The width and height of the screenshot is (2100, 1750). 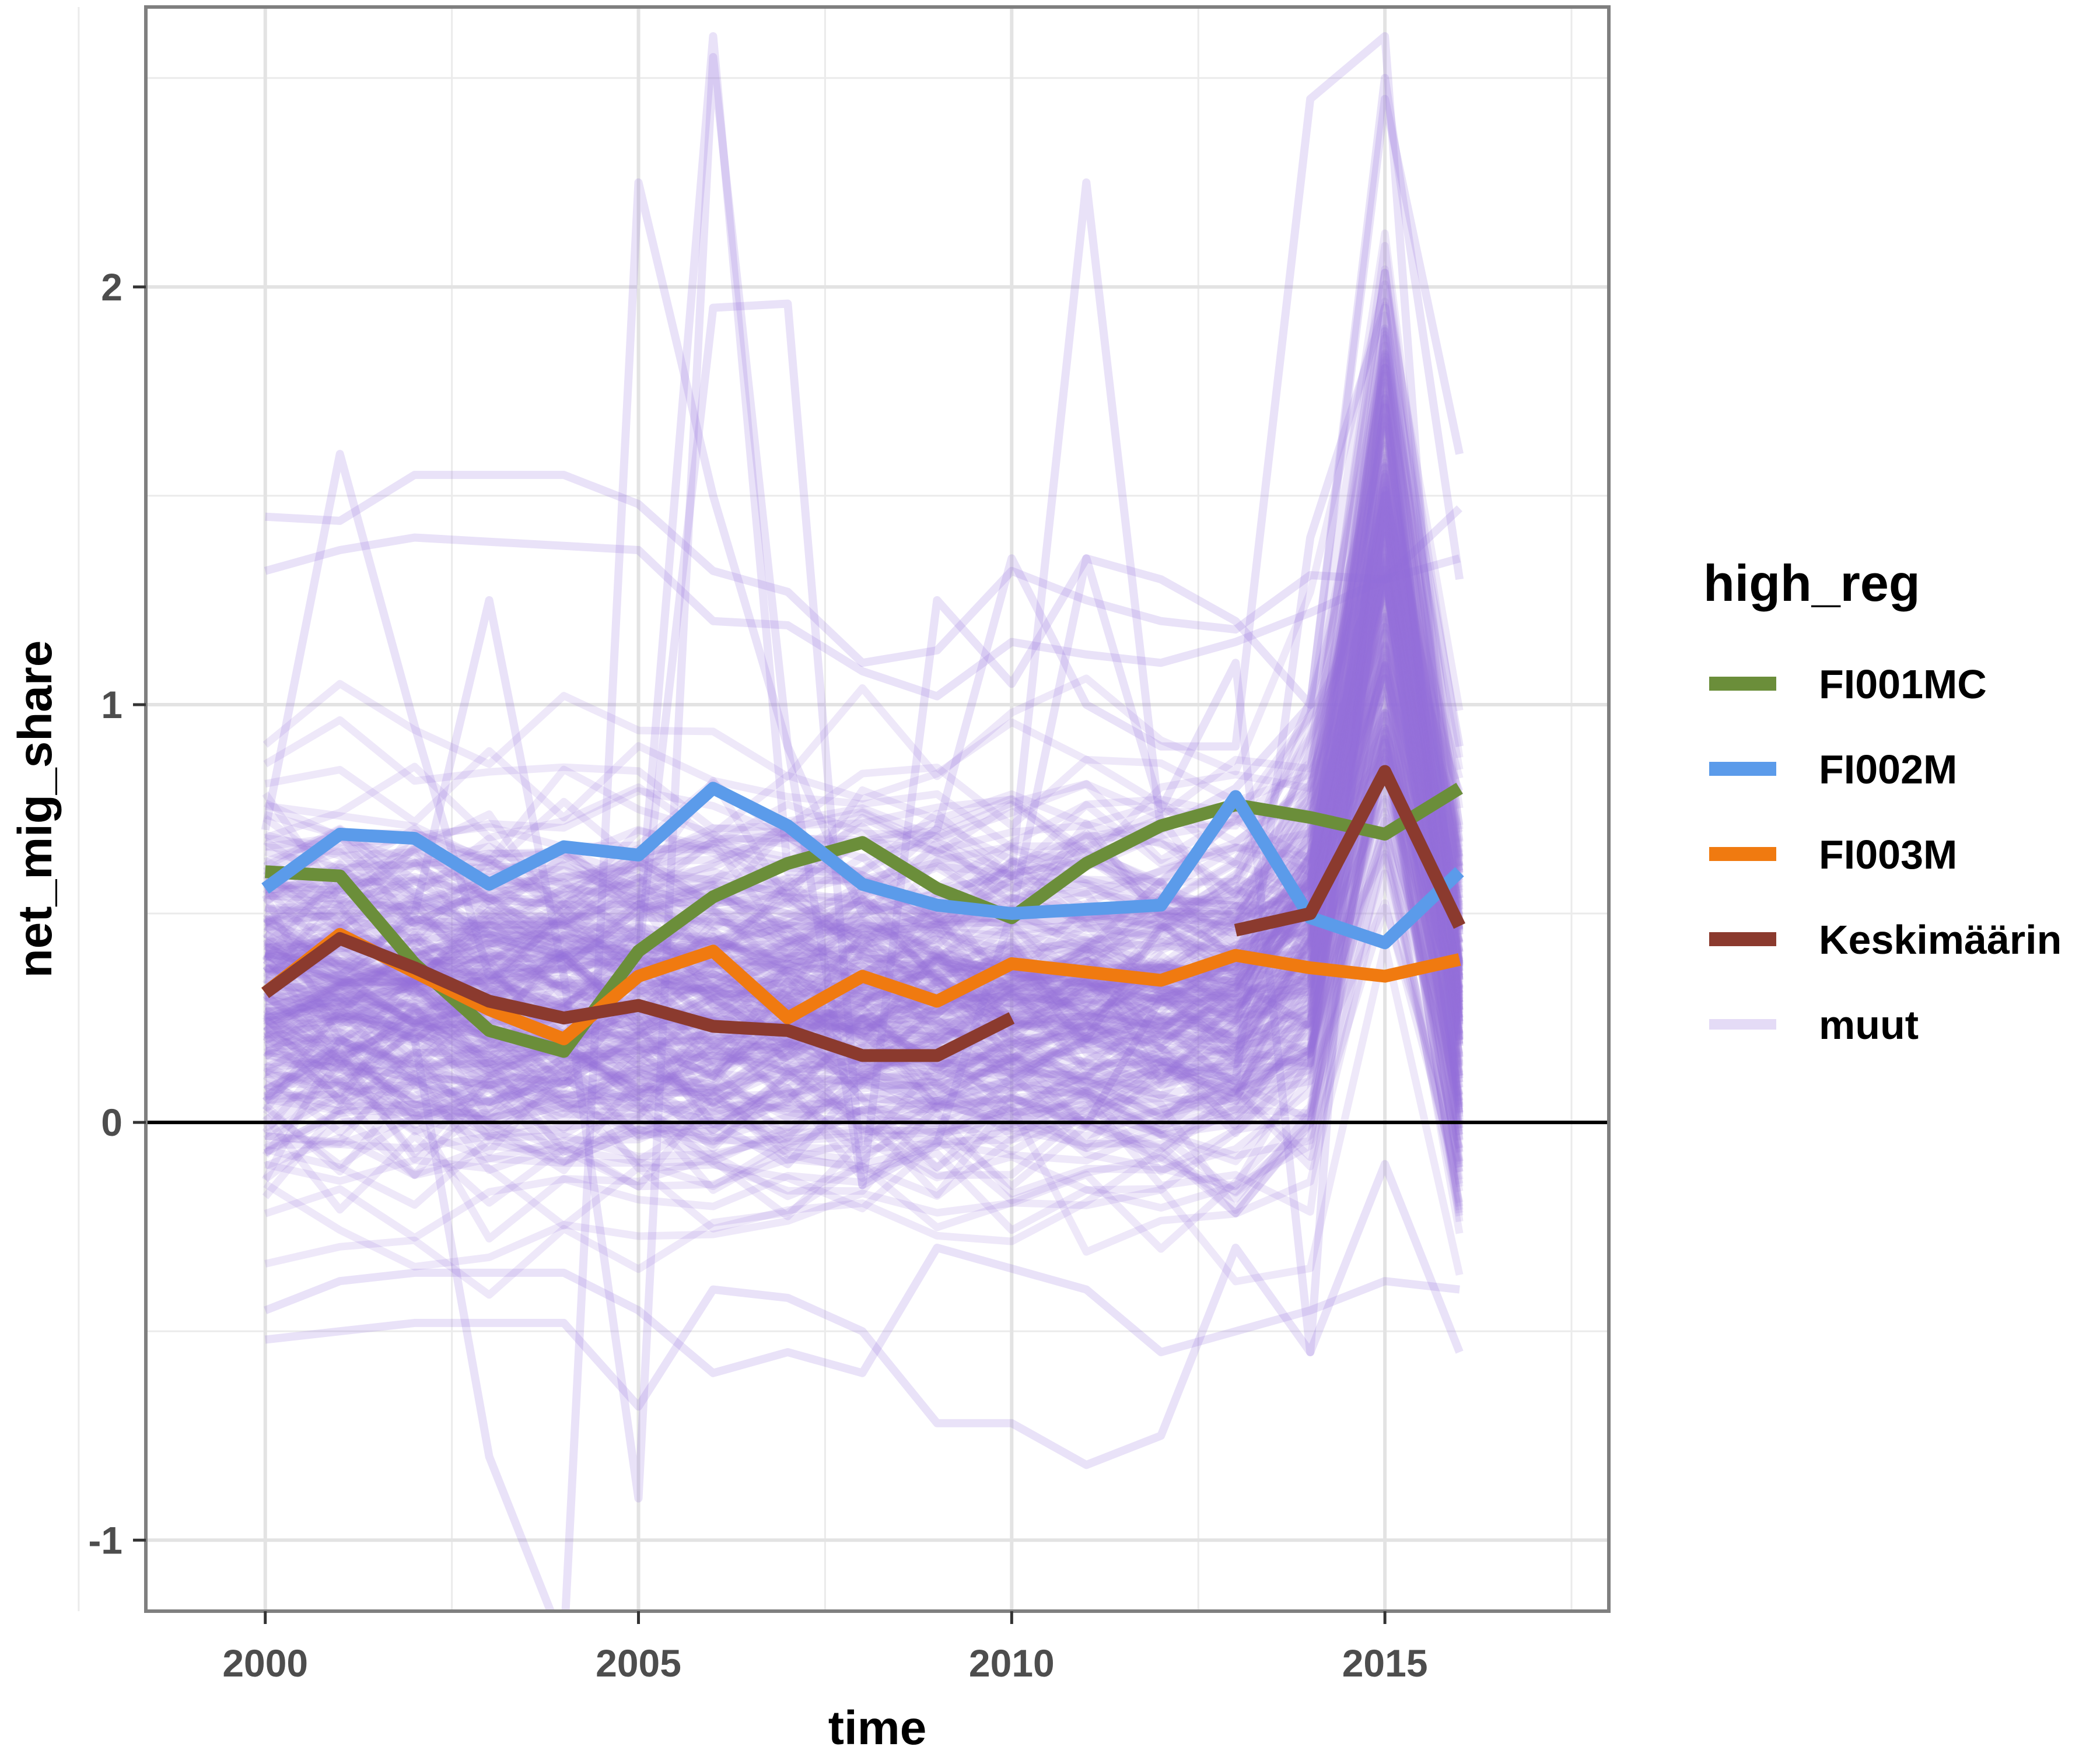 I want to click on legend-title: high_reg, so click(x=1811, y=583).